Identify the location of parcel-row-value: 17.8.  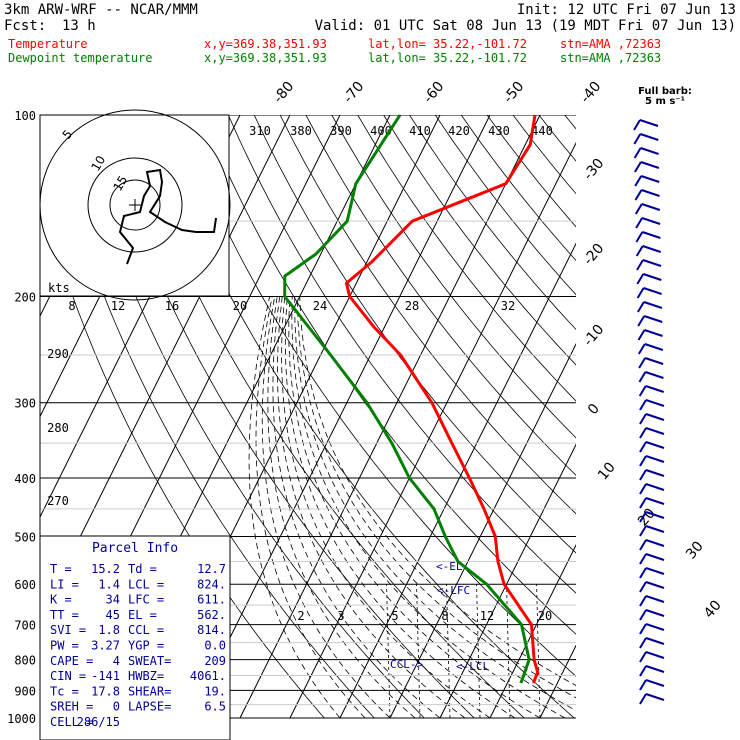
(105, 691).